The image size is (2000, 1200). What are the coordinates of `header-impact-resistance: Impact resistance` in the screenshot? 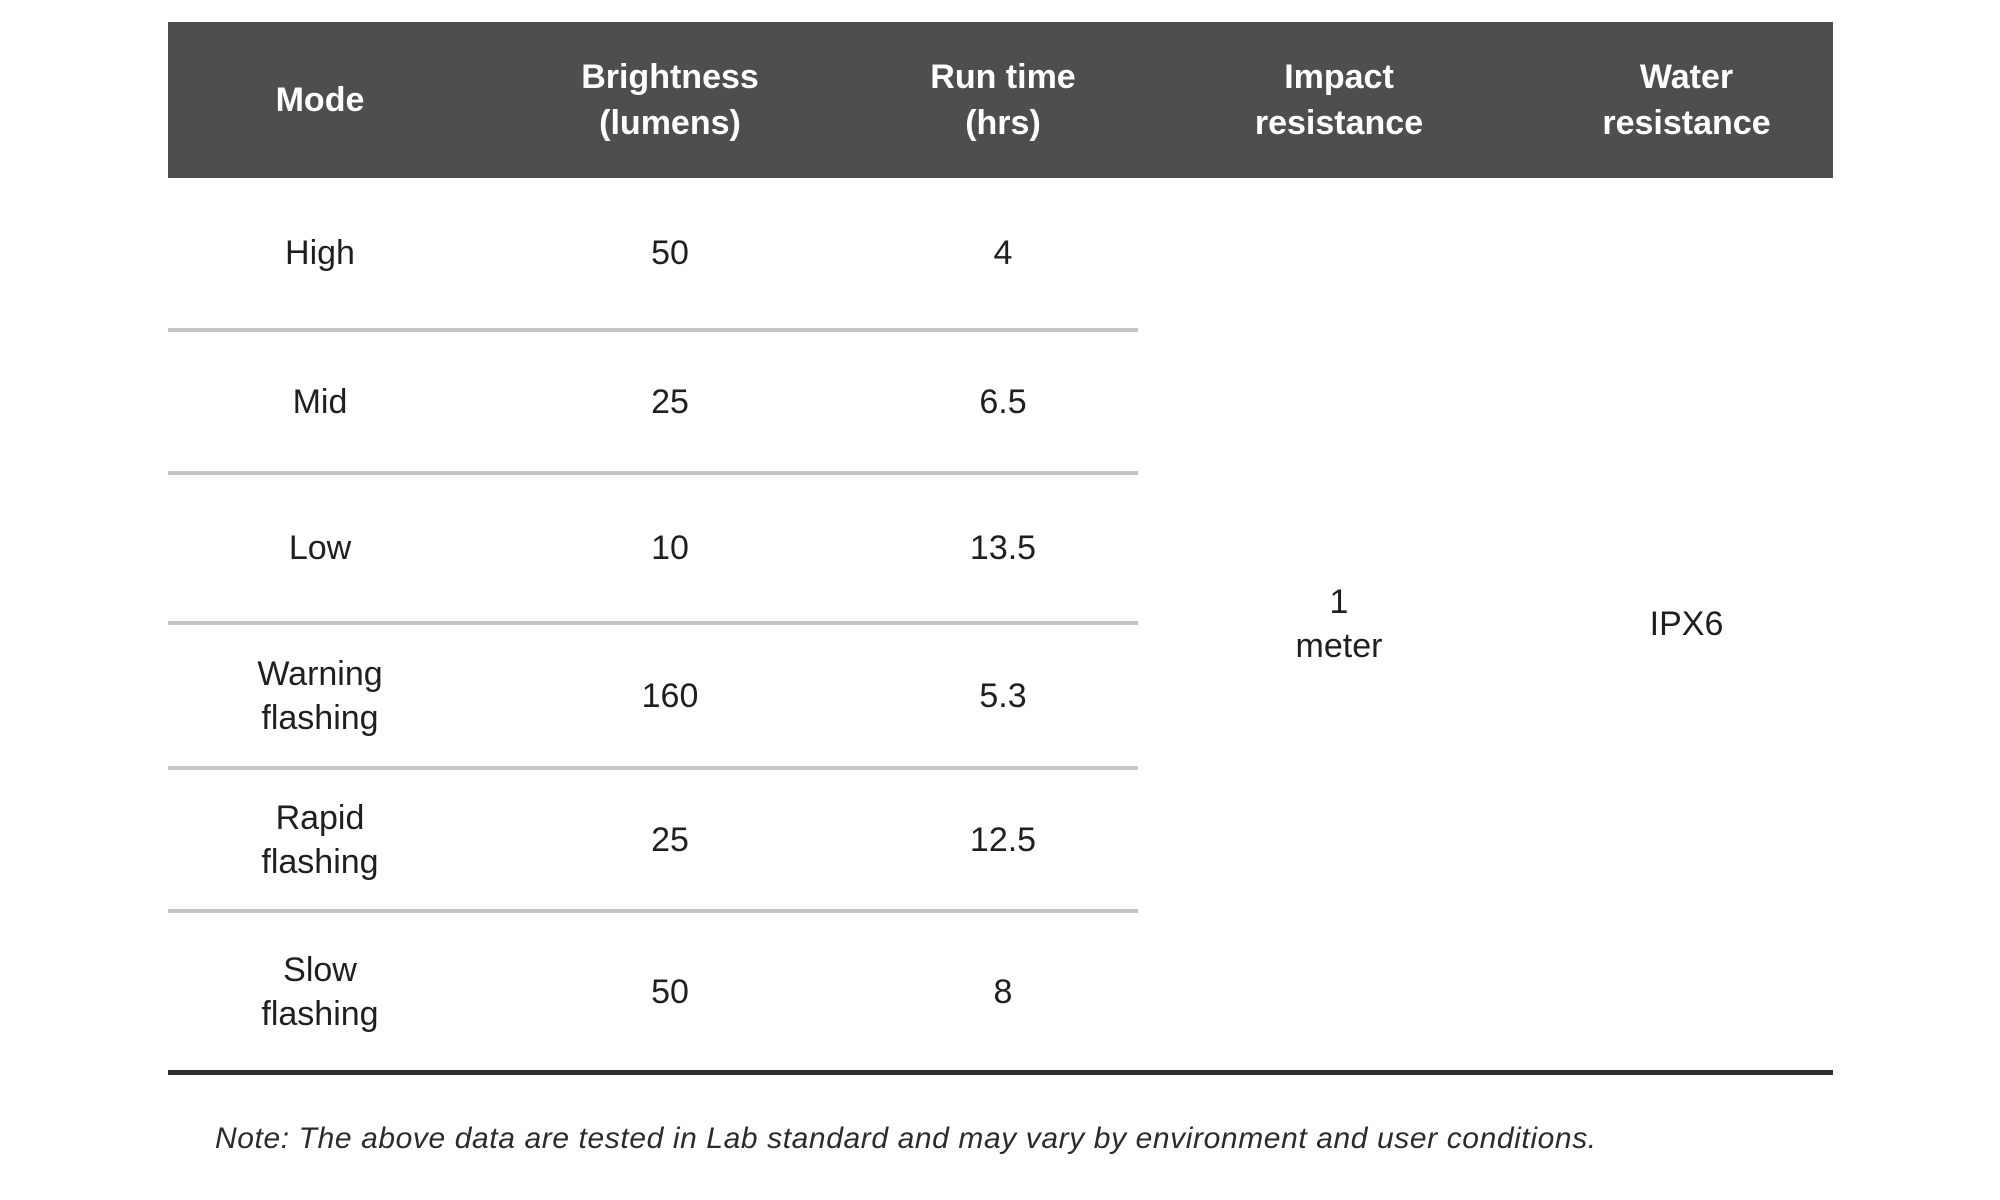 It's located at (1339, 100).